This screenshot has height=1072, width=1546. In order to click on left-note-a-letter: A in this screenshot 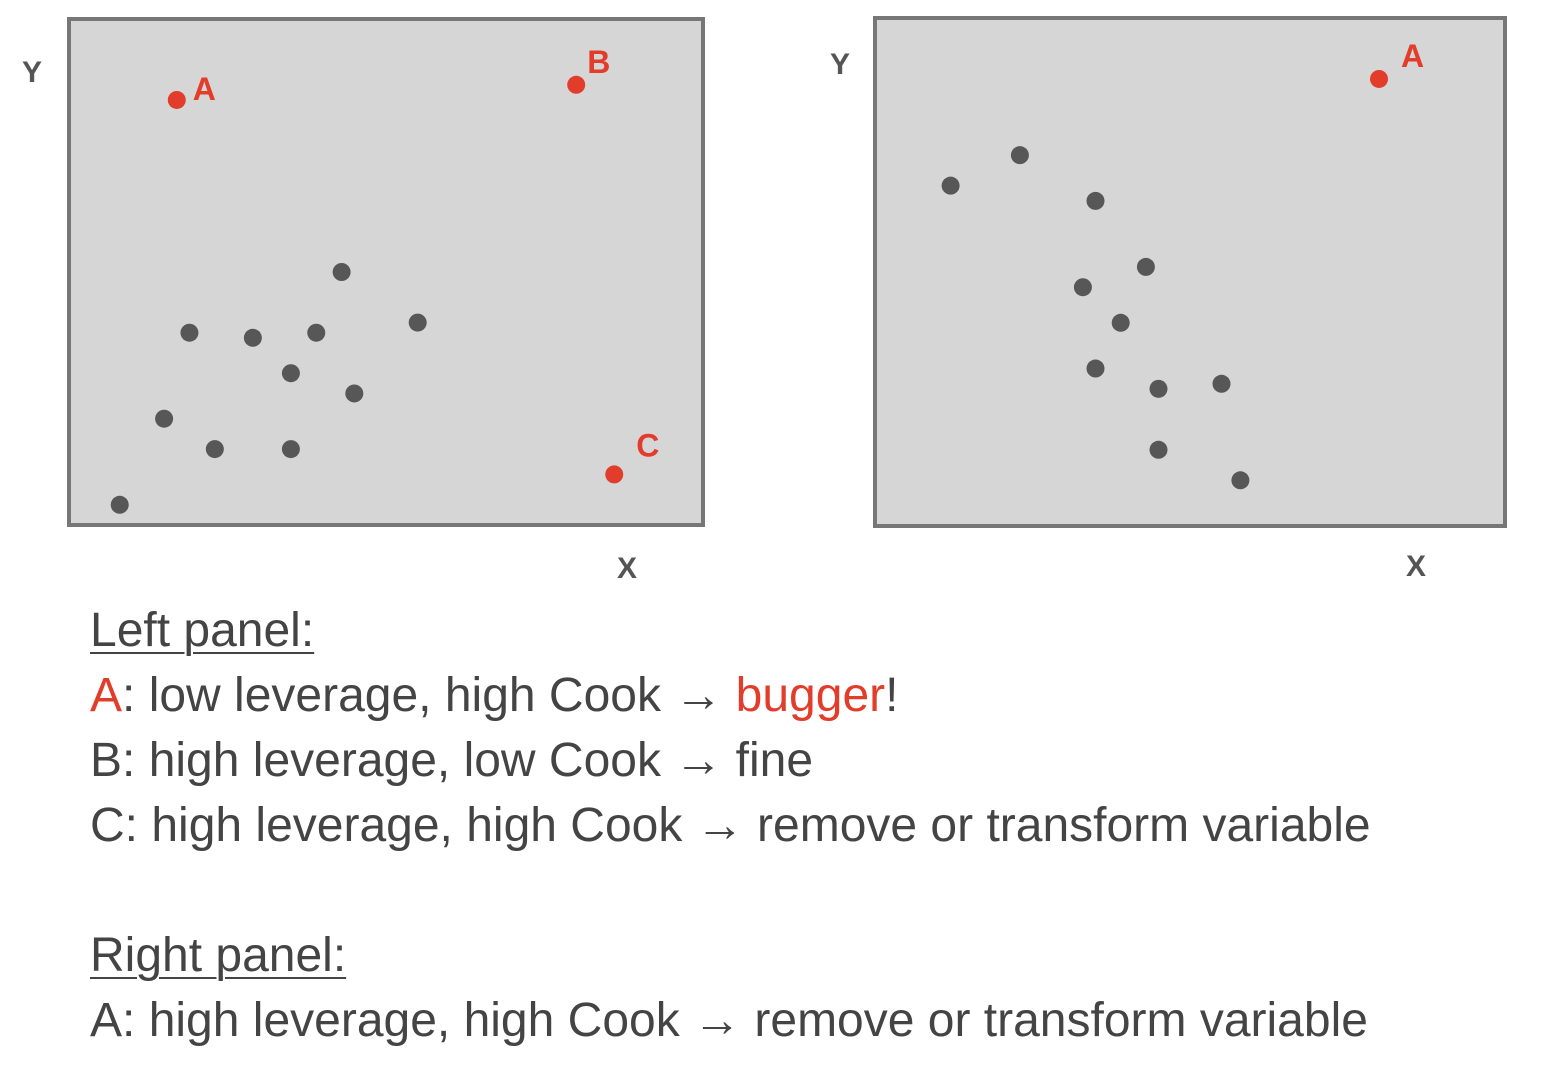, I will do `click(106, 695)`.